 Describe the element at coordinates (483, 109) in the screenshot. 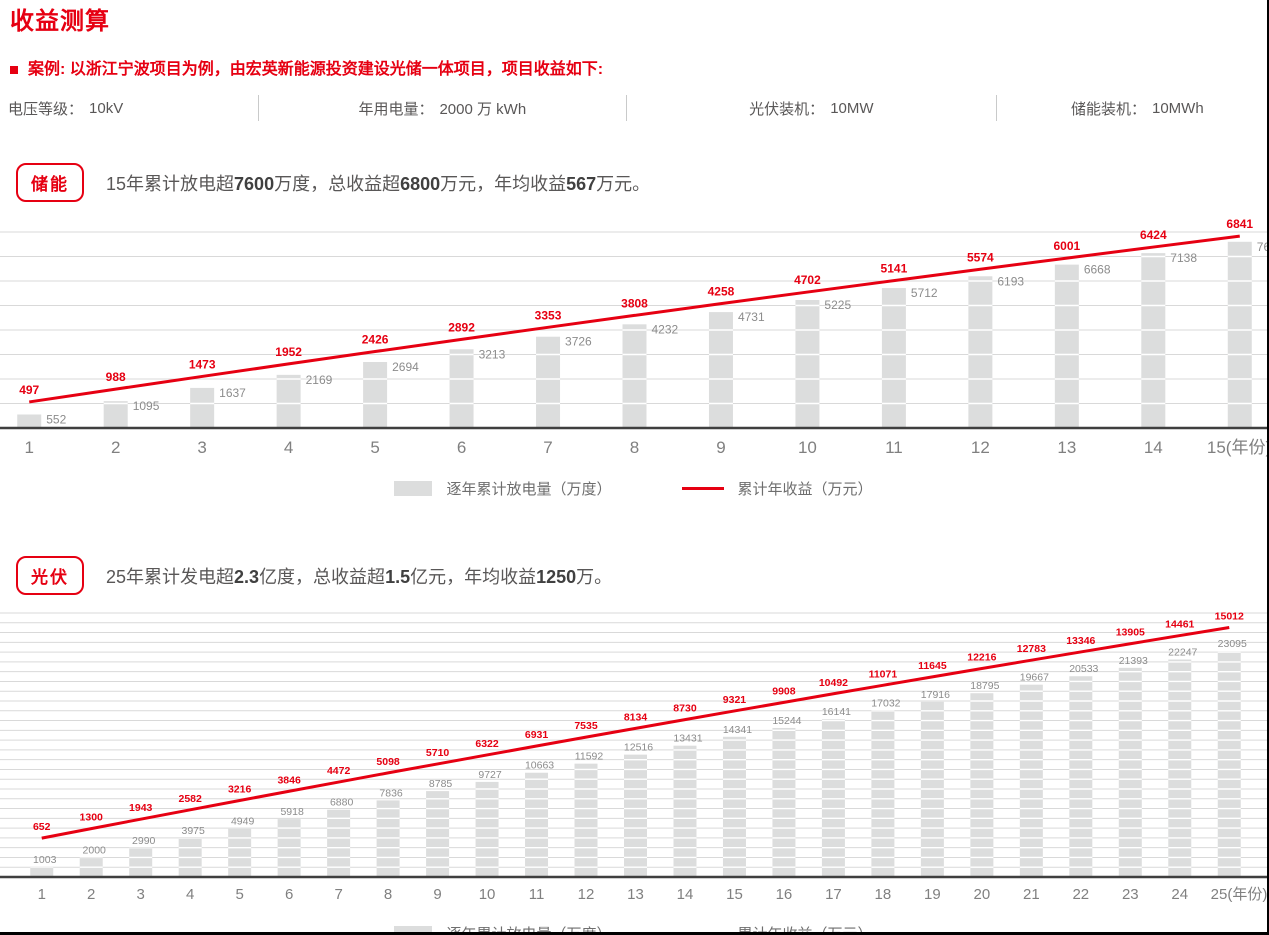

I see `info-value: 2000 万 kWh` at that location.